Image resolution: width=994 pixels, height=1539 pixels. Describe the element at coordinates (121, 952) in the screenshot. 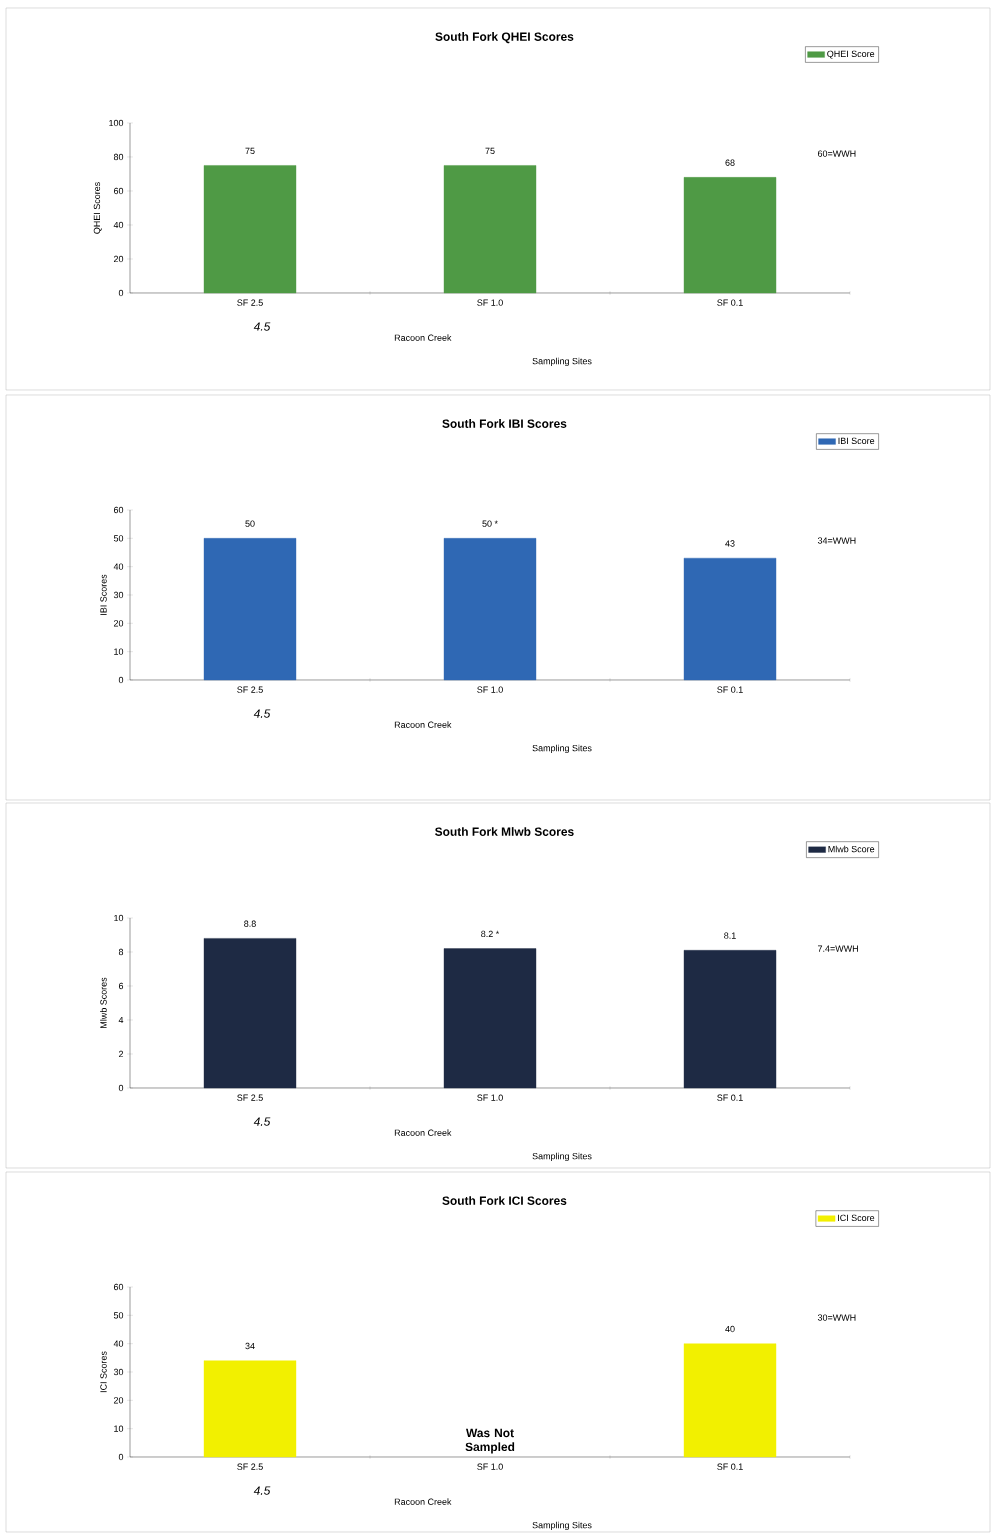

I see `y-tick-label: 8` at that location.